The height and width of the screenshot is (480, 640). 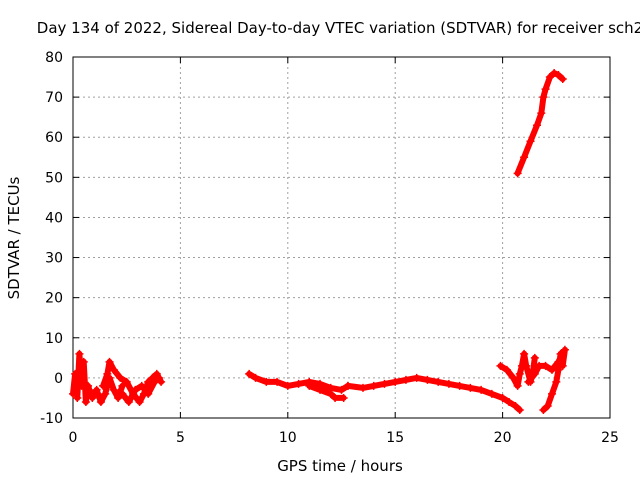 What do you see at coordinates (54, 178) in the screenshot?
I see `y-tick-label: 50` at bounding box center [54, 178].